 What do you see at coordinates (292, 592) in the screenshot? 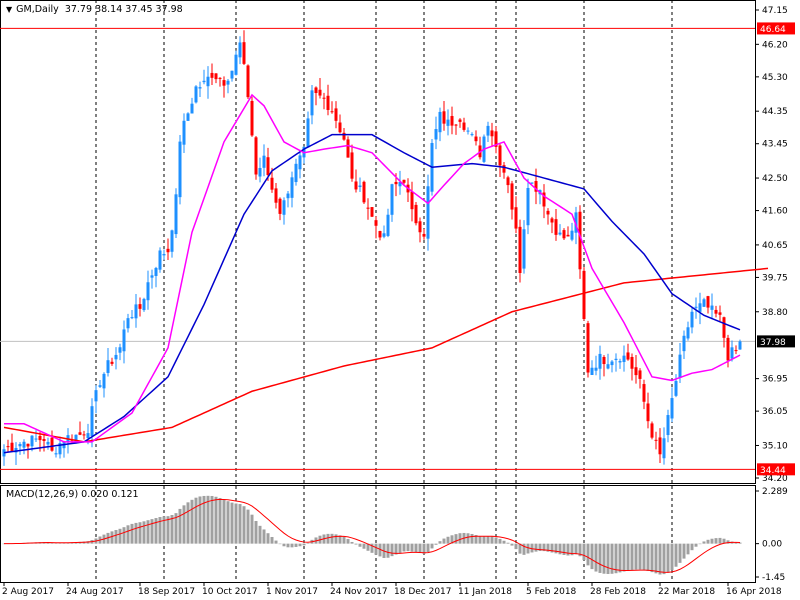
I see `x-tick-label: 1 Nov 2017` at bounding box center [292, 592].